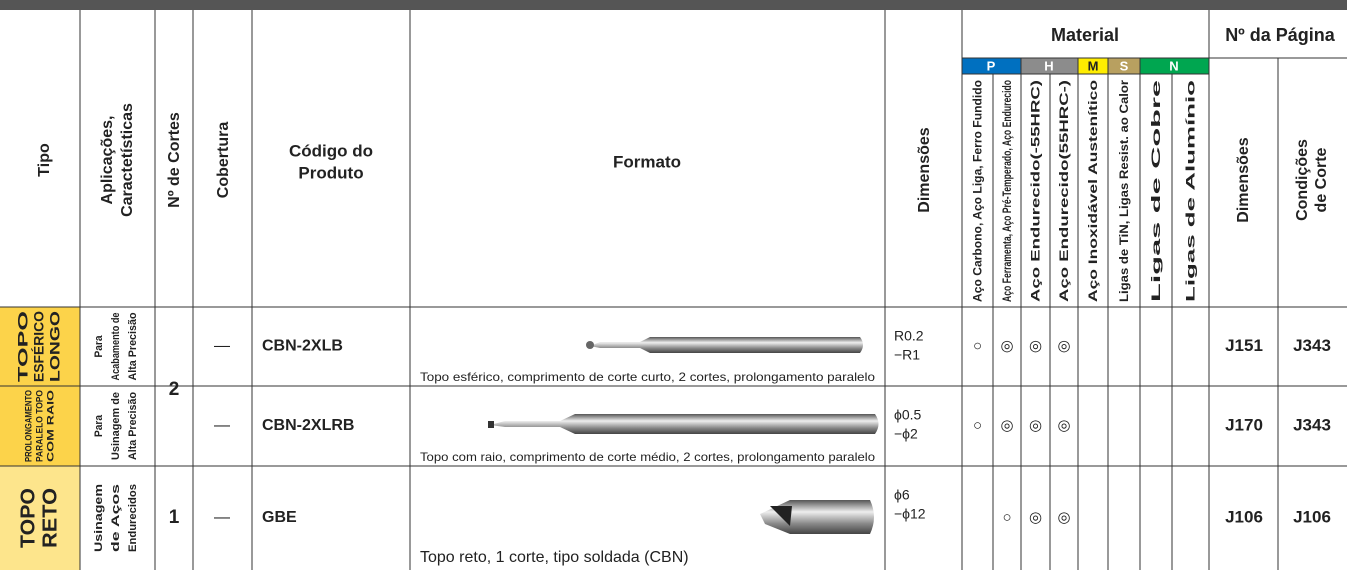 The height and width of the screenshot is (570, 1347). What do you see at coordinates (554, 557) in the screenshot?
I see `formato-desc: Topo reto, 1 corte, tipo soldada (CBN)` at bounding box center [554, 557].